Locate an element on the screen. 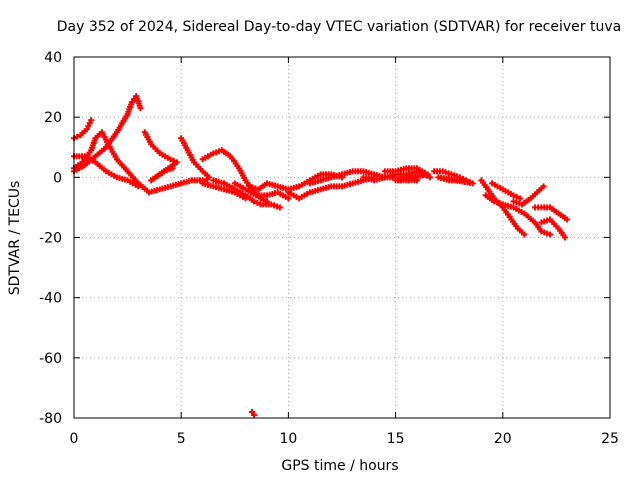 The image size is (640, 480). y-tick-label: -40 is located at coordinates (50, 299).